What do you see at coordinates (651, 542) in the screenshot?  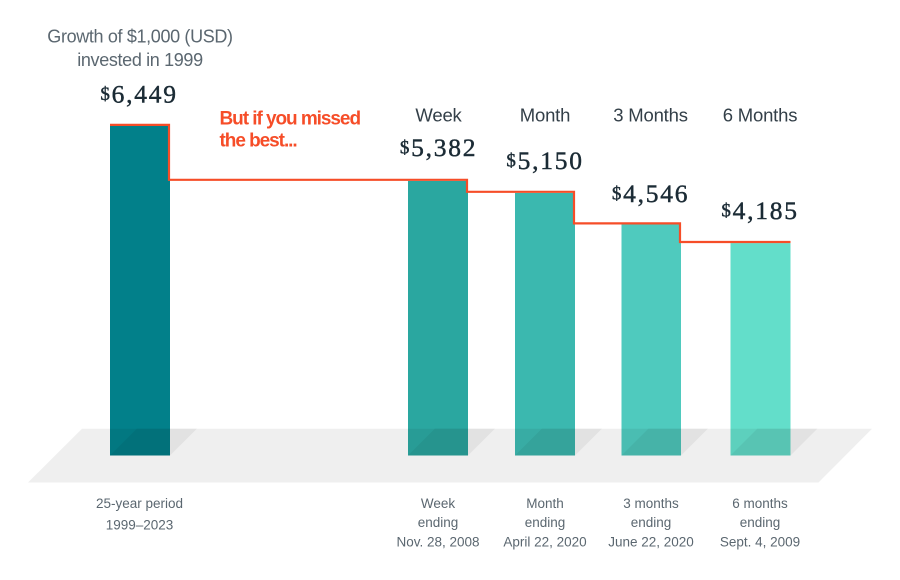 I see `svg-text: June 22, 2020` at bounding box center [651, 542].